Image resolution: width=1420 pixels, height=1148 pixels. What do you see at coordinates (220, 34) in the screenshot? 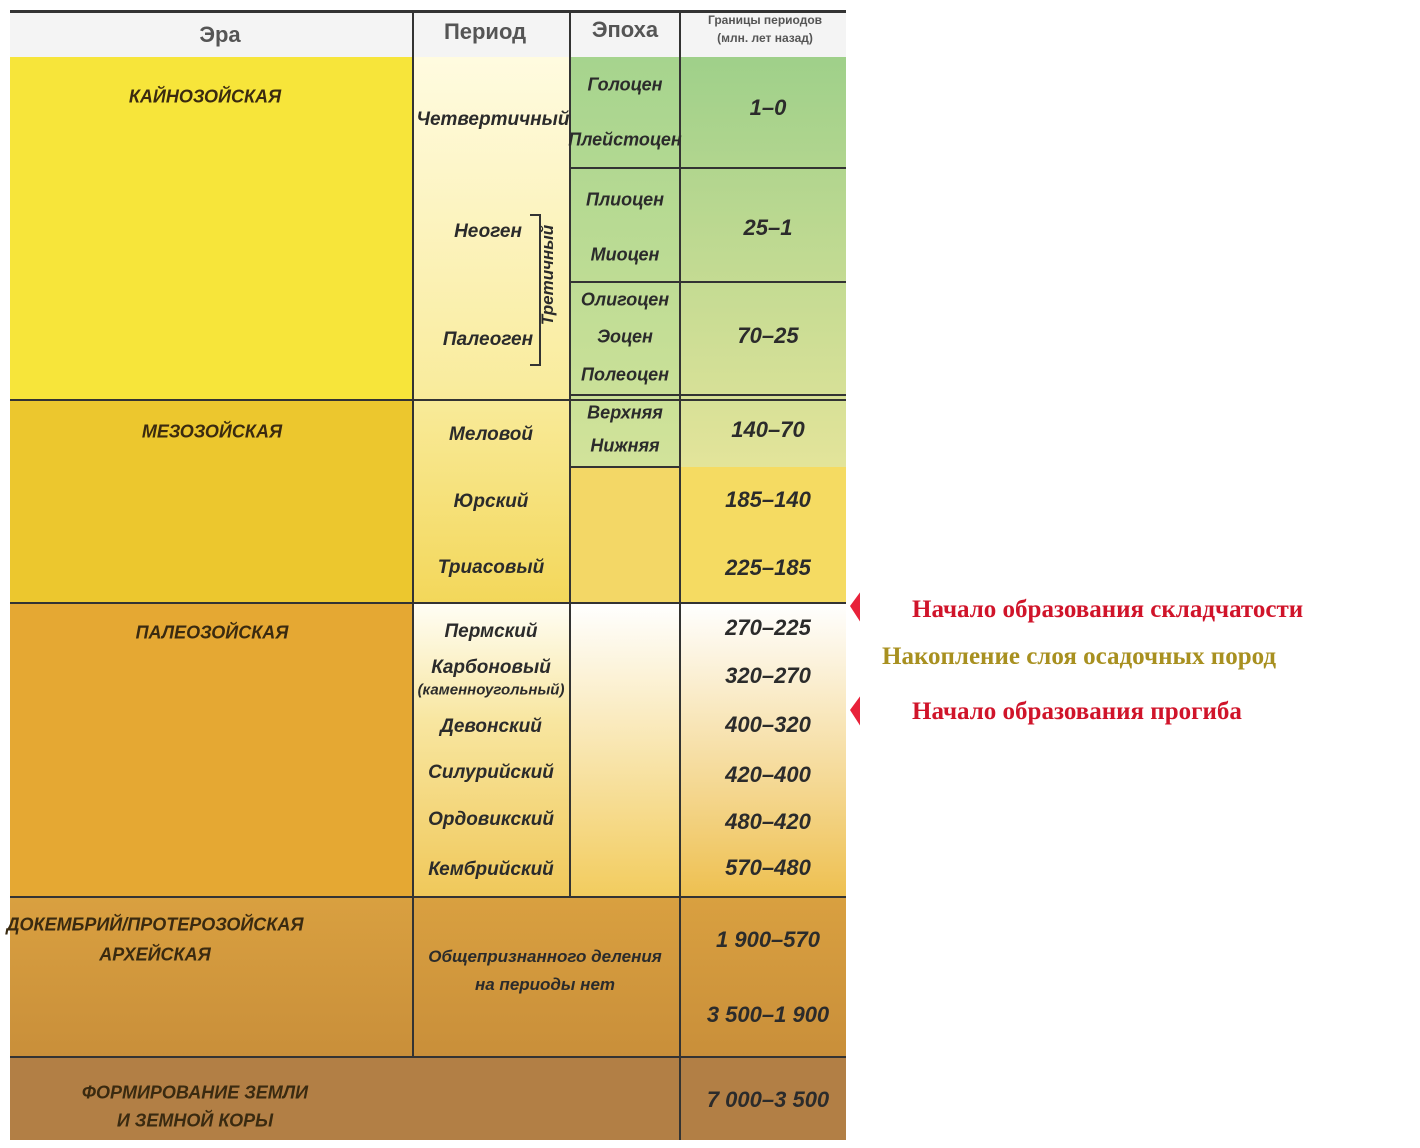
I see `header-cell: Эра` at bounding box center [220, 34].